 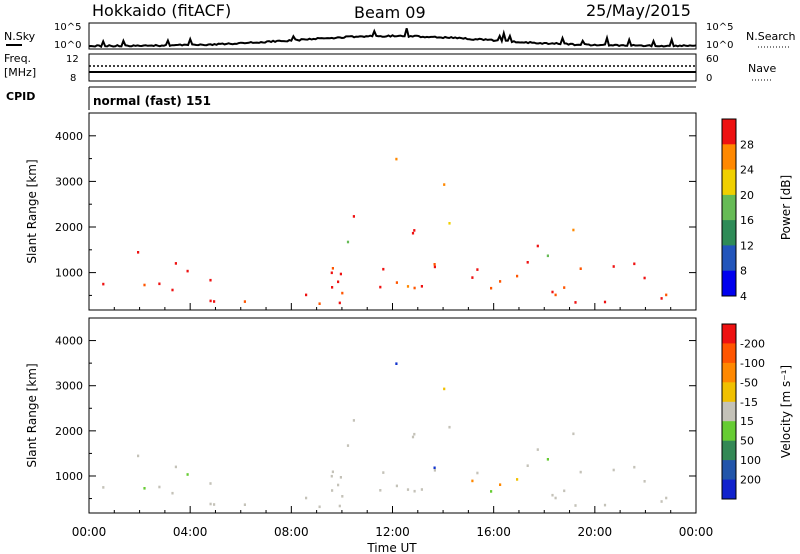 I want to click on colorbar-tick-label: -200, so click(x=752, y=343).